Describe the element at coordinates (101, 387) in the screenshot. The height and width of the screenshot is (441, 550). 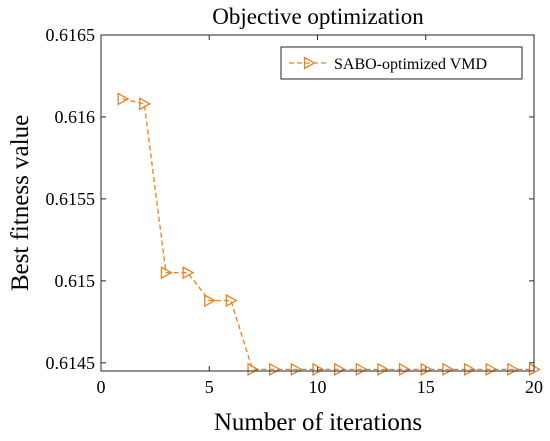
I see `x-tick-label: 0` at that location.